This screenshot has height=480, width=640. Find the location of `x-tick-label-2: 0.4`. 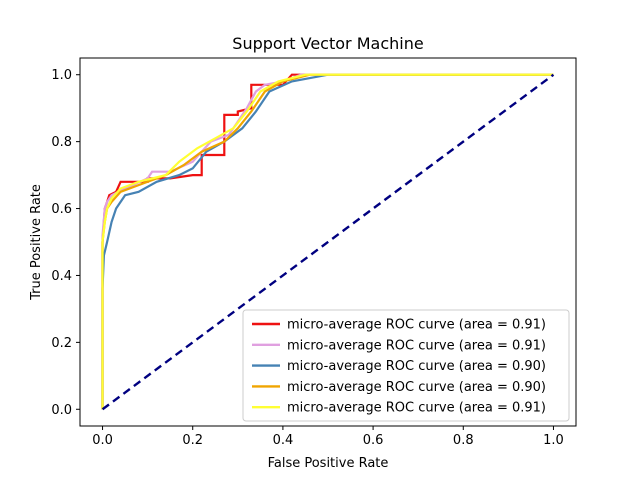

x-tick-label-2: 0.4 is located at coordinates (283, 440).